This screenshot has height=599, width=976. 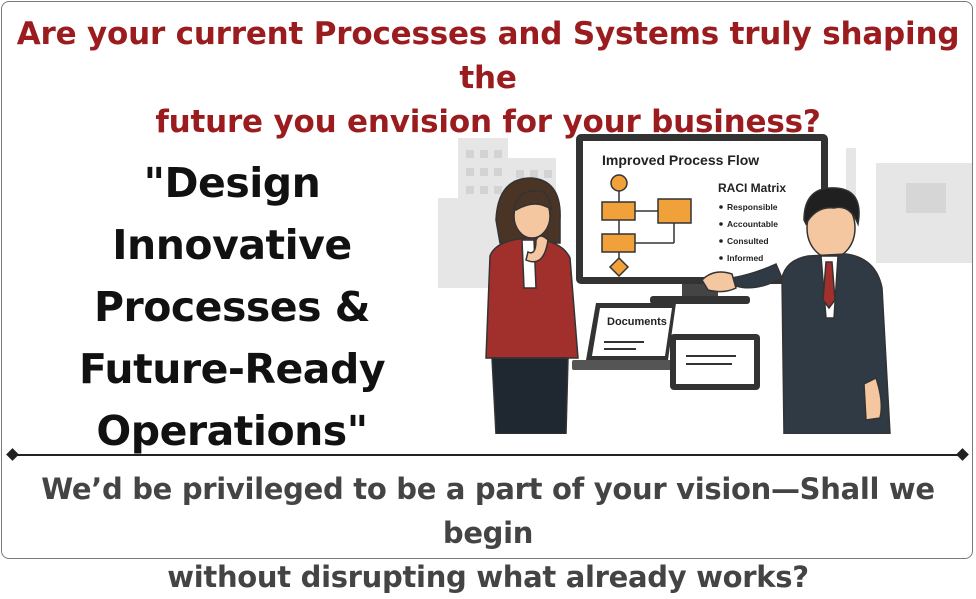 I want to click on quote-line-2: Processes &, so click(x=232, y=307).